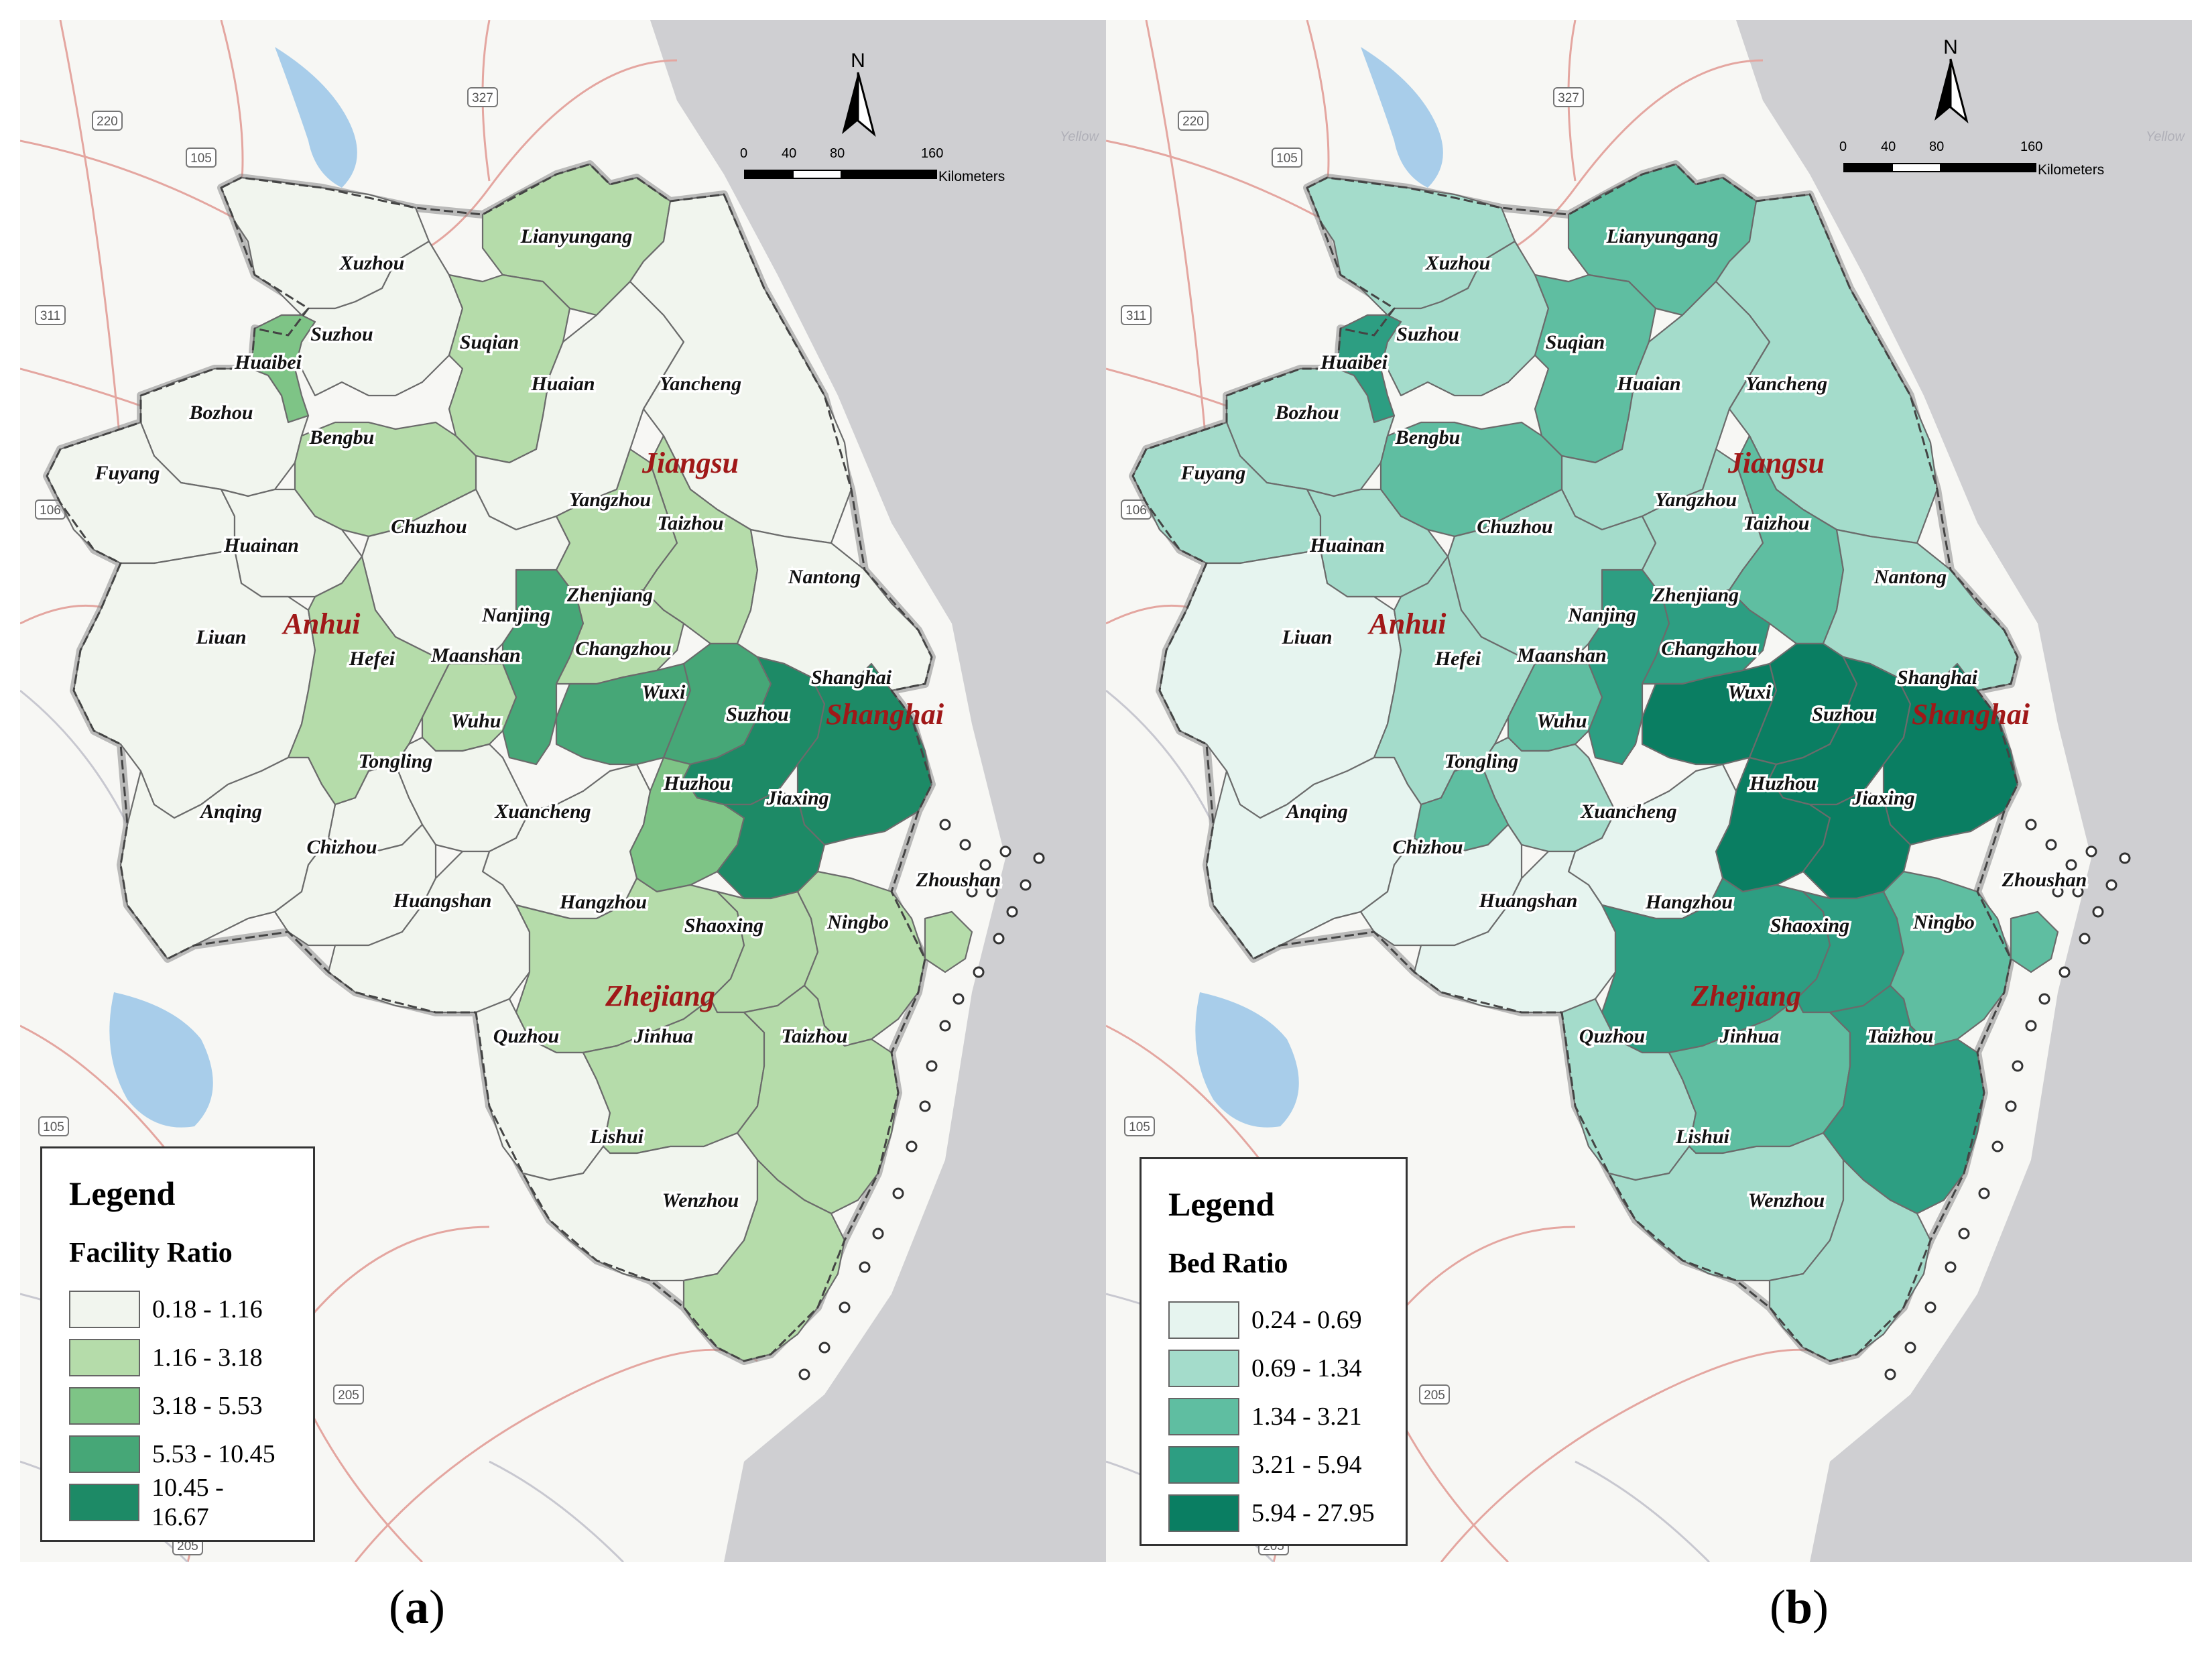  What do you see at coordinates (1786, 539) in the screenshot?
I see `region-taizhou-j` at bounding box center [1786, 539].